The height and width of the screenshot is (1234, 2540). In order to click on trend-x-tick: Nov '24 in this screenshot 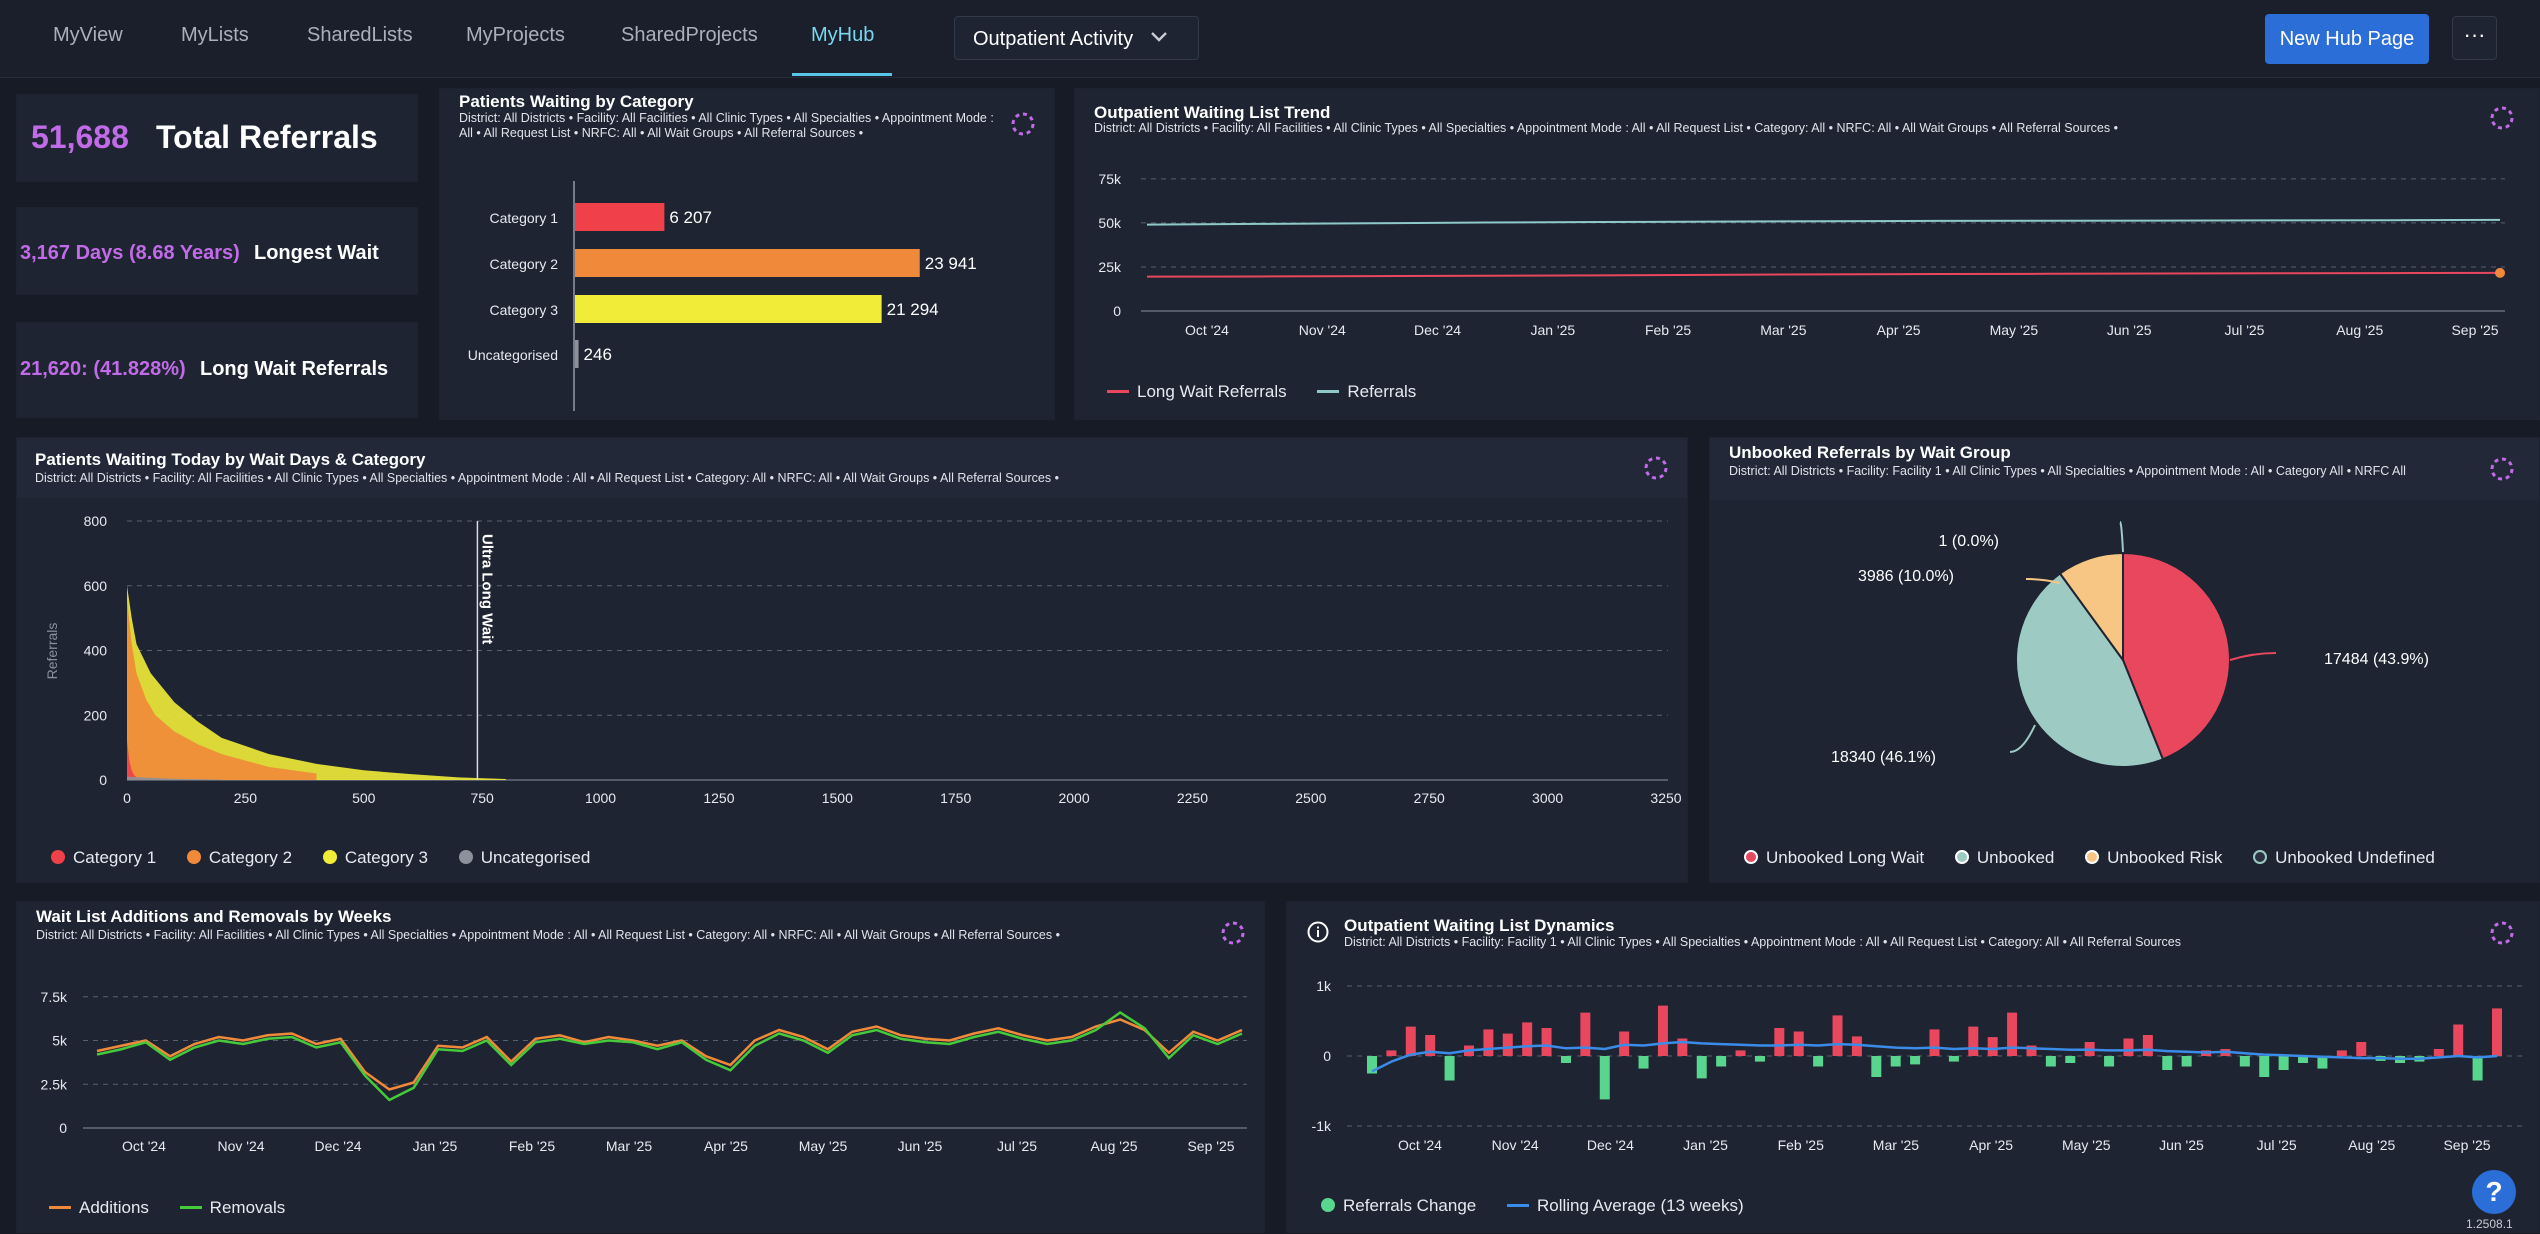, I will do `click(1322, 330)`.